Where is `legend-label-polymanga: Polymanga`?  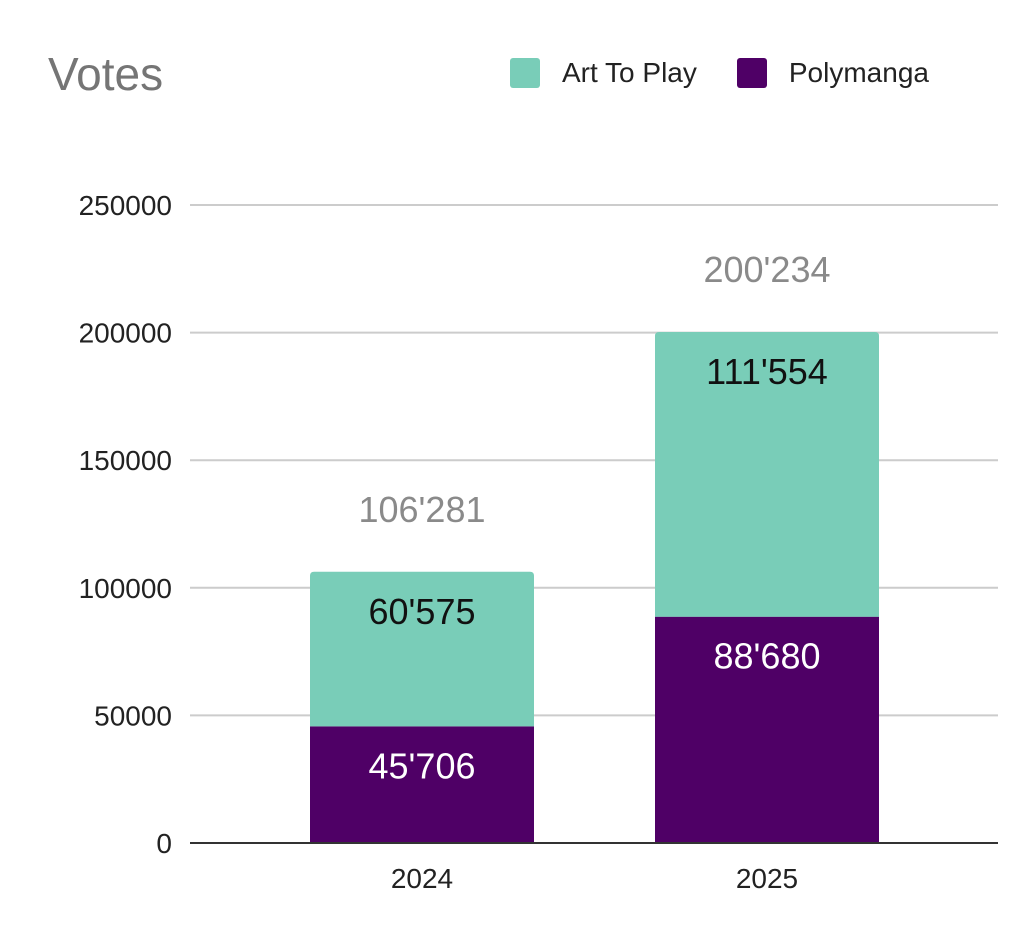 legend-label-polymanga: Polymanga is located at coordinates (858, 72).